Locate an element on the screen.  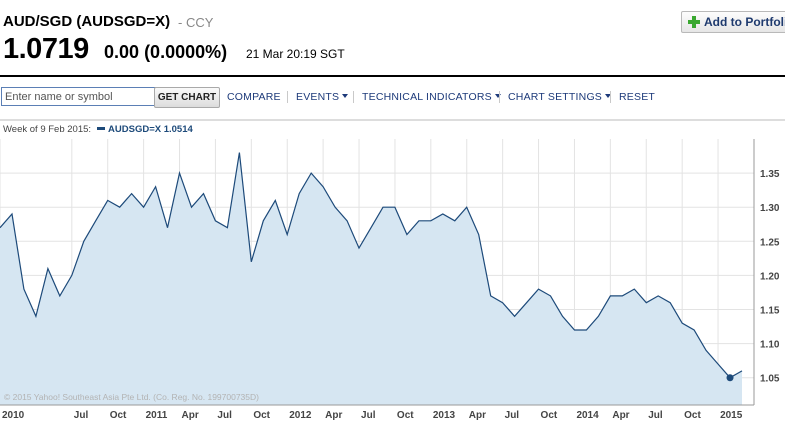
y-tick-label: 1.10 is located at coordinates (770, 345).